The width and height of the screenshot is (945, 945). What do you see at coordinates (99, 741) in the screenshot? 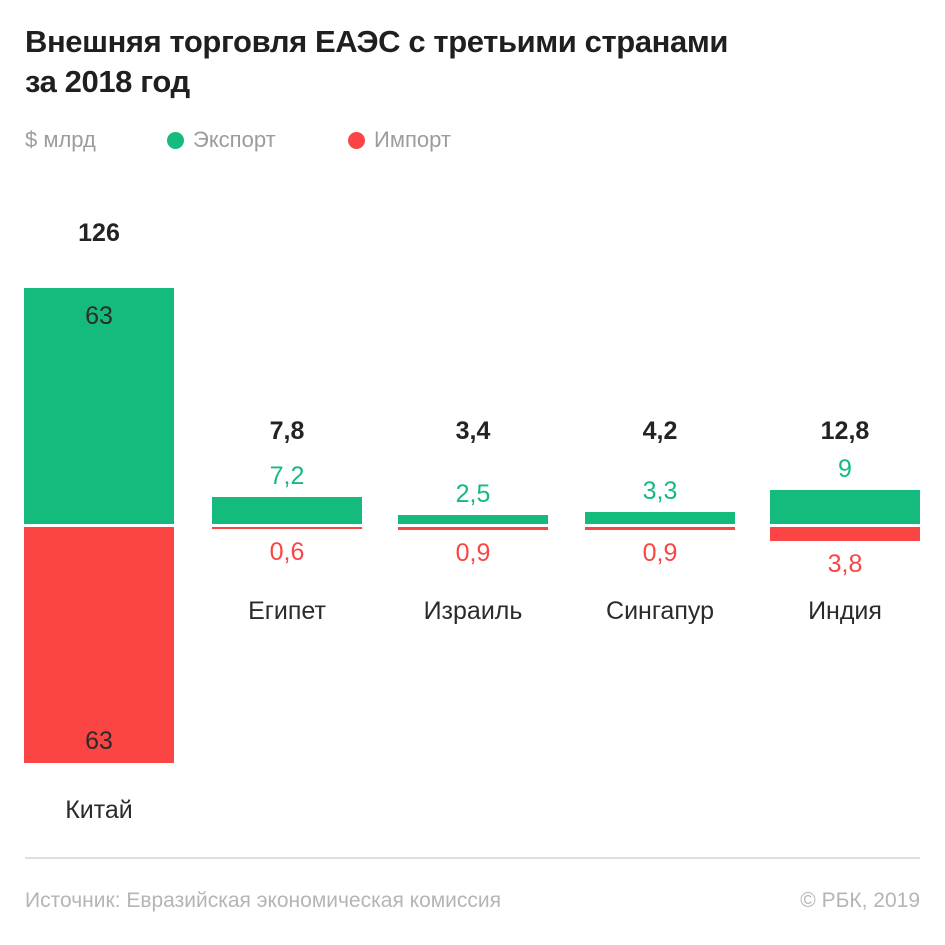
I see `import-value-label: 63` at bounding box center [99, 741].